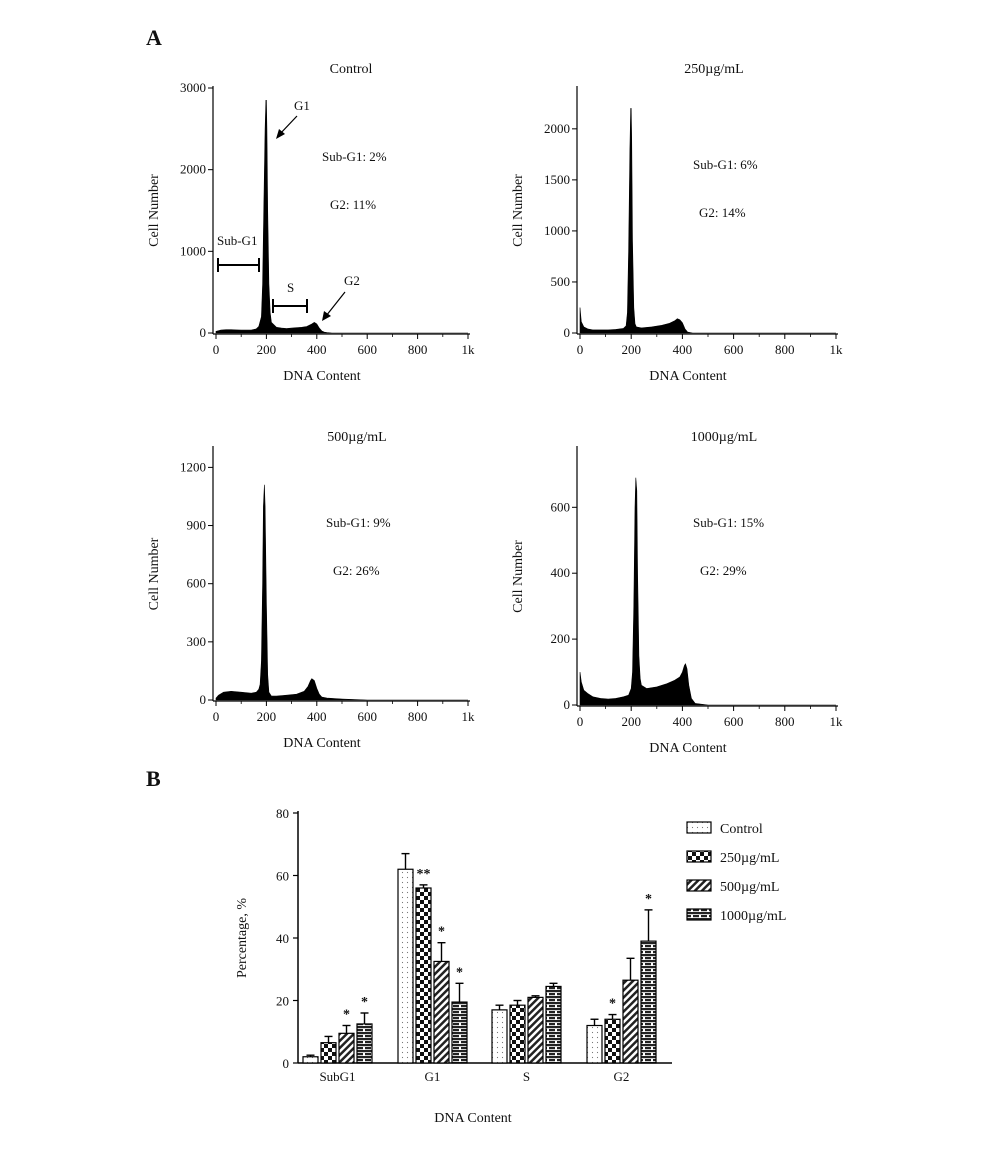  What do you see at coordinates (282, 813) in the screenshot?
I see `y-tick-label: 80` at bounding box center [282, 813].